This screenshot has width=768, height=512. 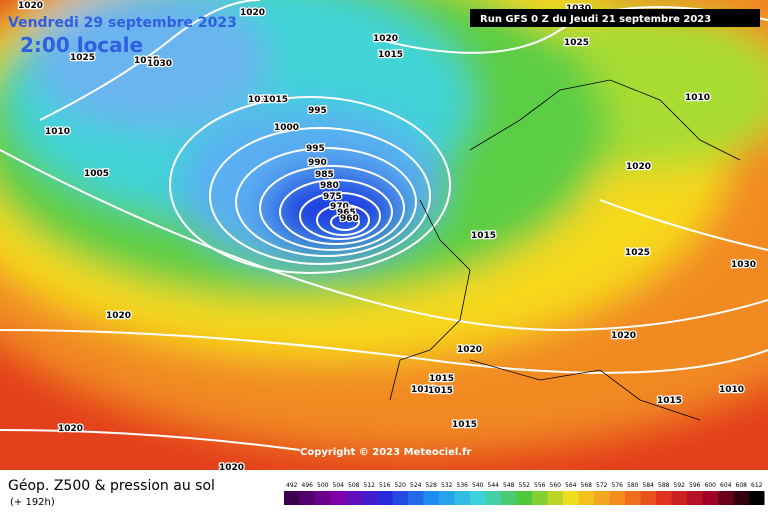 What do you see at coordinates (32, 502) in the screenshot?
I see `lead-time: (+ 192h)` at bounding box center [32, 502].